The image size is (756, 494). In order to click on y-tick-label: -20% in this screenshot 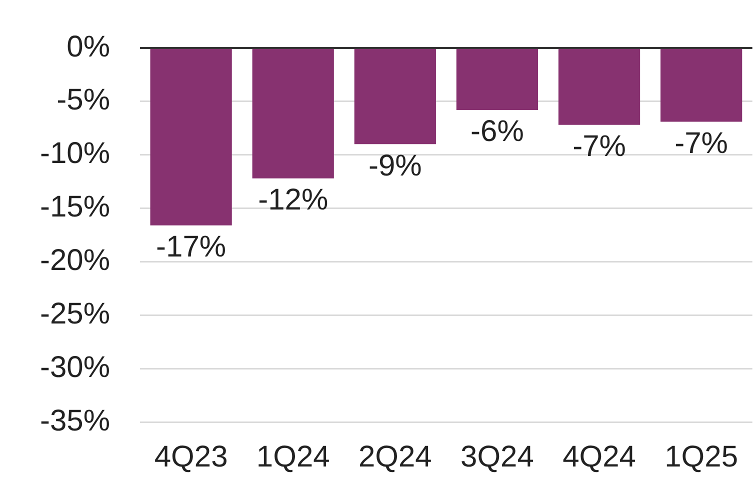, I will do `click(75, 260)`.